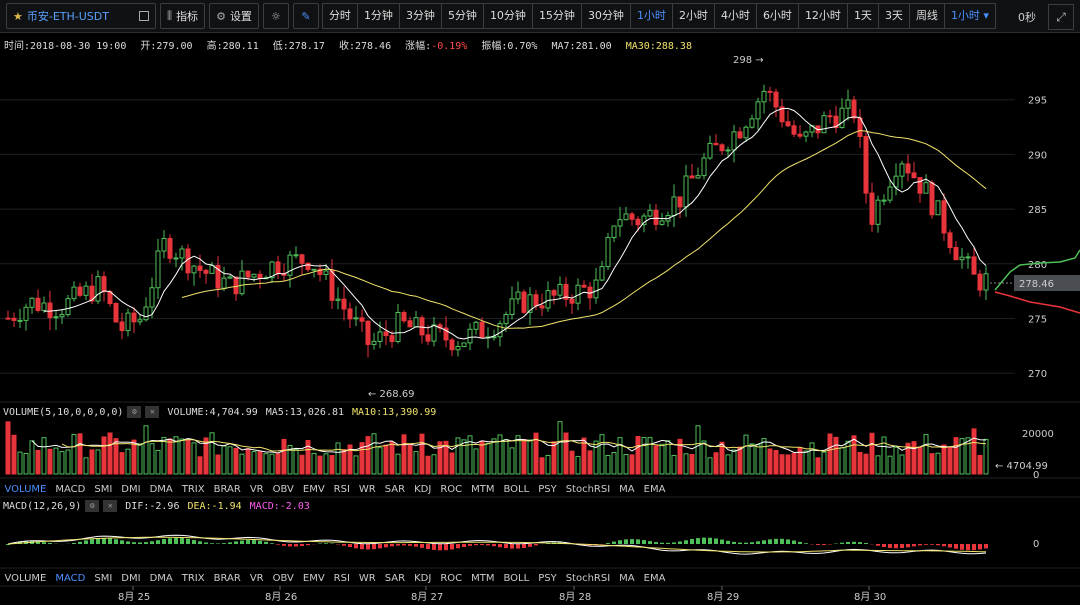 The width and height of the screenshot is (1080, 605). Describe the element at coordinates (575, 597) in the screenshot. I see `date-label: 8月 28` at that location.